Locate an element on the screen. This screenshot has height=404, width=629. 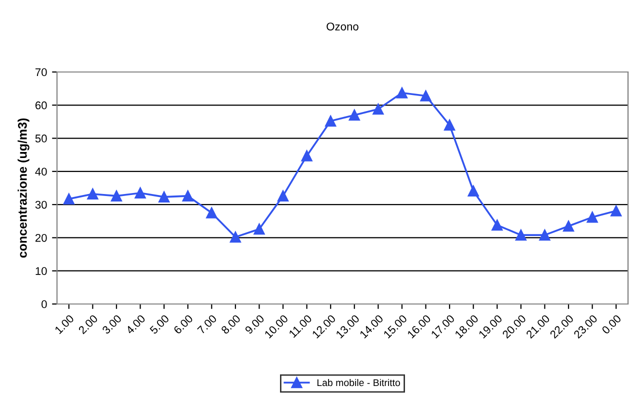
y-tick-label: 20 is located at coordinates (41, 238).